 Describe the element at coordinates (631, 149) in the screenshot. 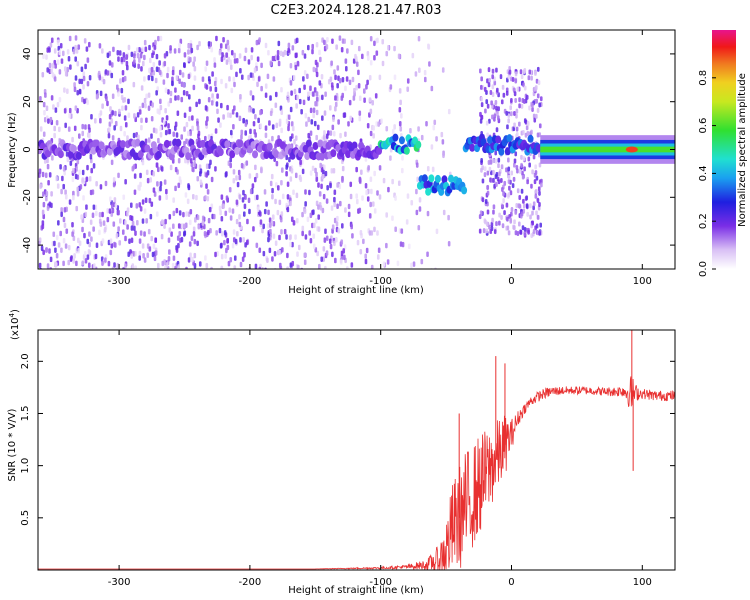

I see `signal-peak` at that location.